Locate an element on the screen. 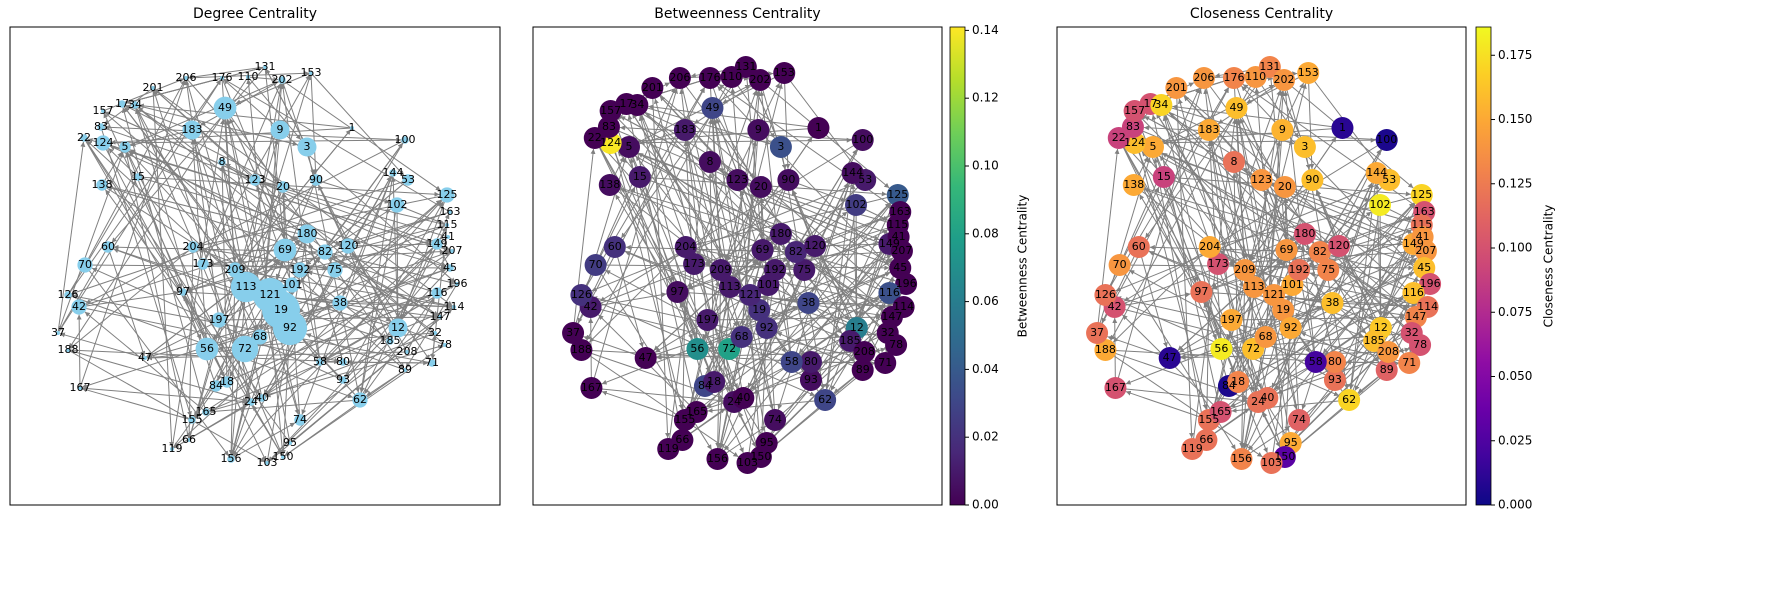 The width and height of the screenshot is (1772, 590). node-label: 78 is located at coordinates (1420, 344).